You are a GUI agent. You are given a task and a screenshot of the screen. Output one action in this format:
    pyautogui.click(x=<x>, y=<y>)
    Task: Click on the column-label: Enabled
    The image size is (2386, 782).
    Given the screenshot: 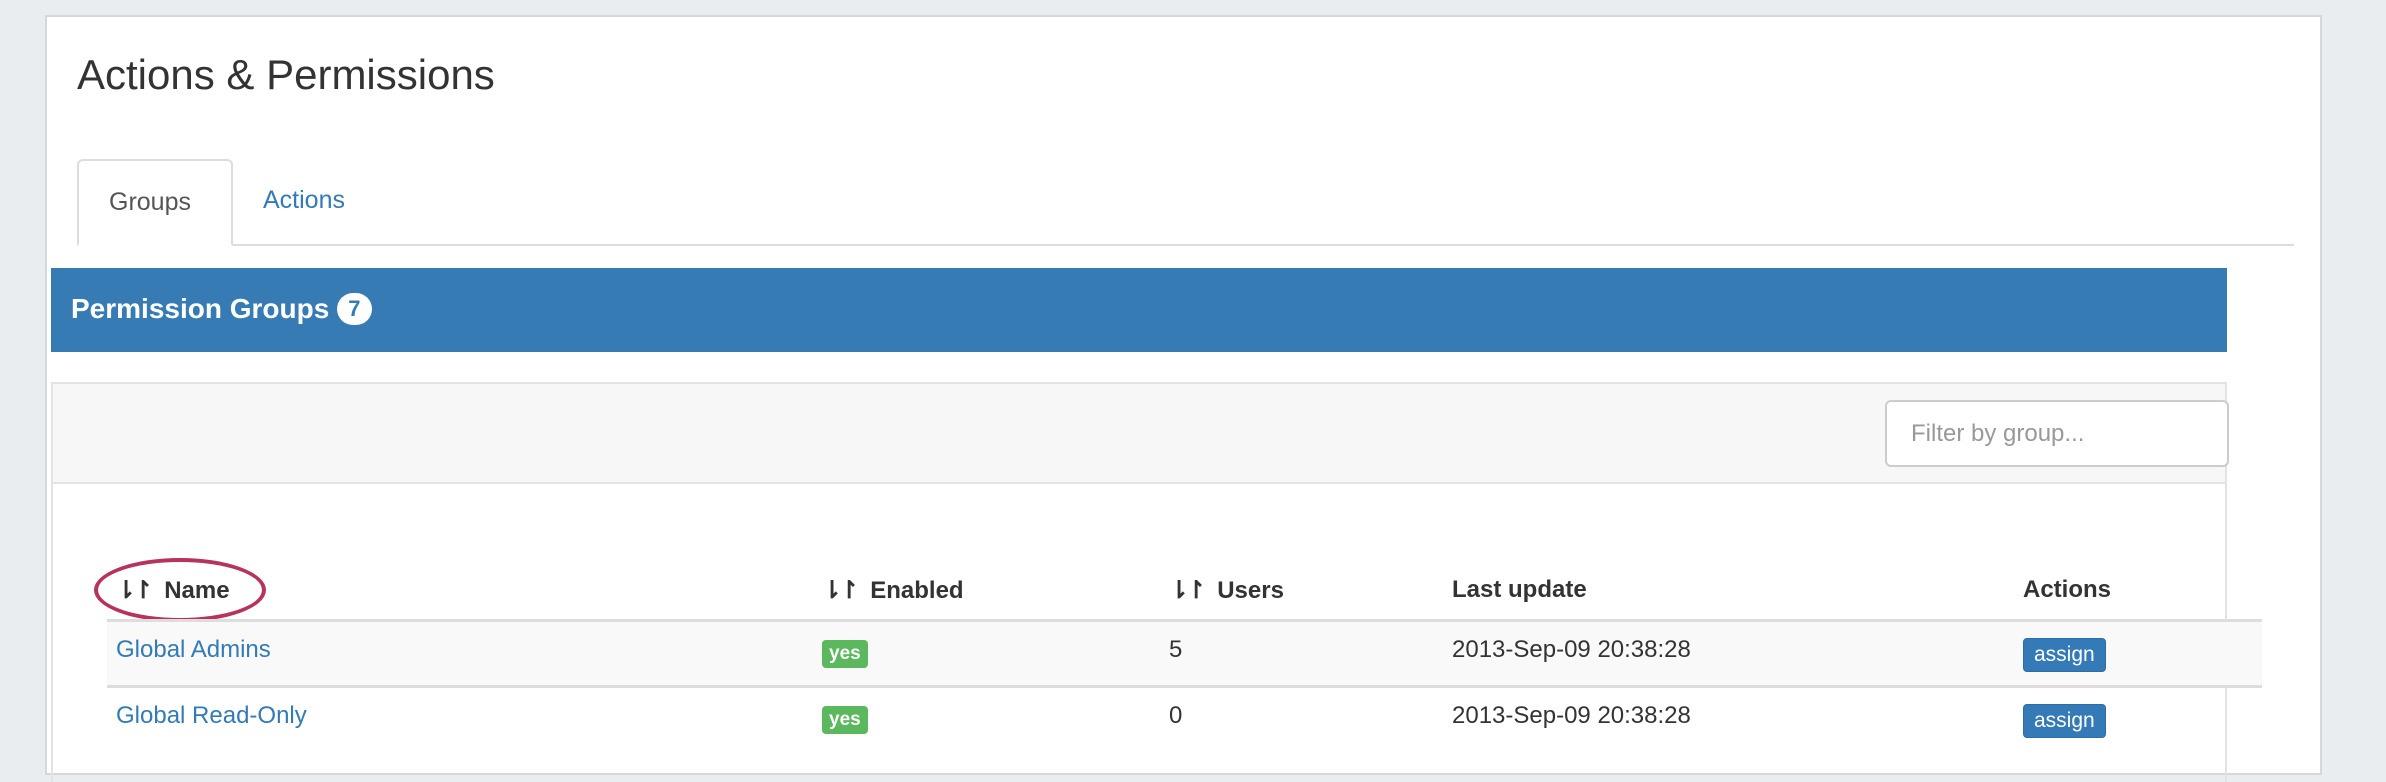 What is the action you would take?
    pyautogui.click(x=917, y=590)
    